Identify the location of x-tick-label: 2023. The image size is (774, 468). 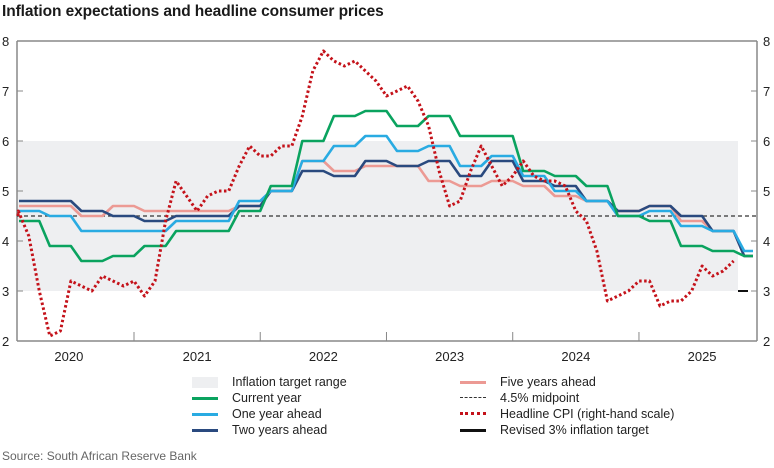
(449, 356).